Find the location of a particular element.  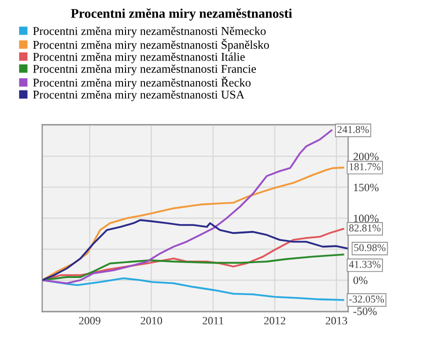

legend-label: Procentni změna miry nezaměstnanosti Řecko is located at coordinates (142, 83).